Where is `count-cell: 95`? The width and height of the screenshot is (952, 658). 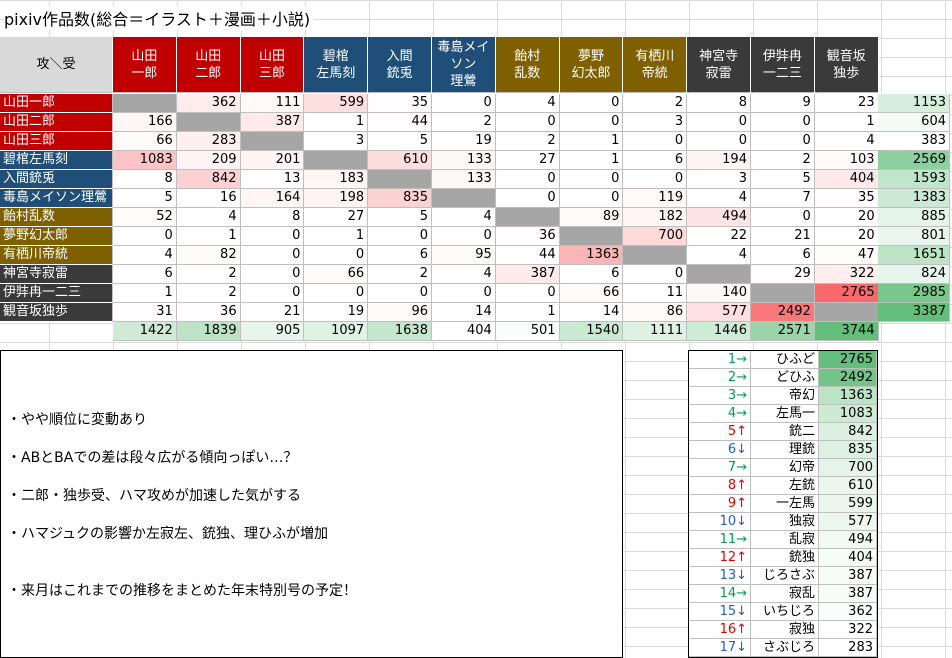 count-cell: 95 is located at coordinates (464, 255).